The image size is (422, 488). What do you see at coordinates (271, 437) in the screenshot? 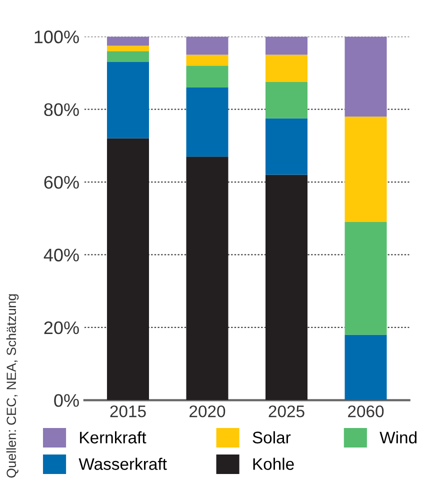
I see `legend-label: Solar` at bounding box center [271, 437].